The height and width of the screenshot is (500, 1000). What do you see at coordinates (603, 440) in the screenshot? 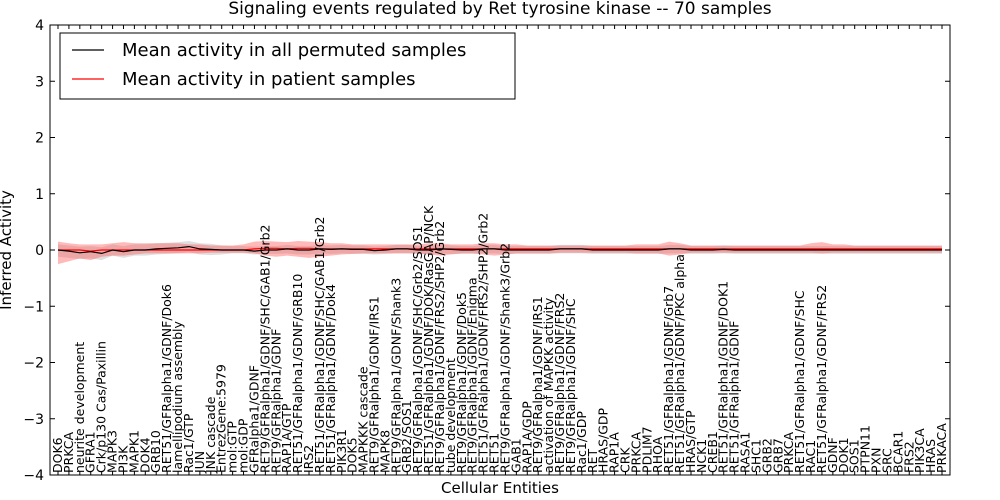
I see `x-tick-label: HRAS/GDP` at bounding box center [603, 440].